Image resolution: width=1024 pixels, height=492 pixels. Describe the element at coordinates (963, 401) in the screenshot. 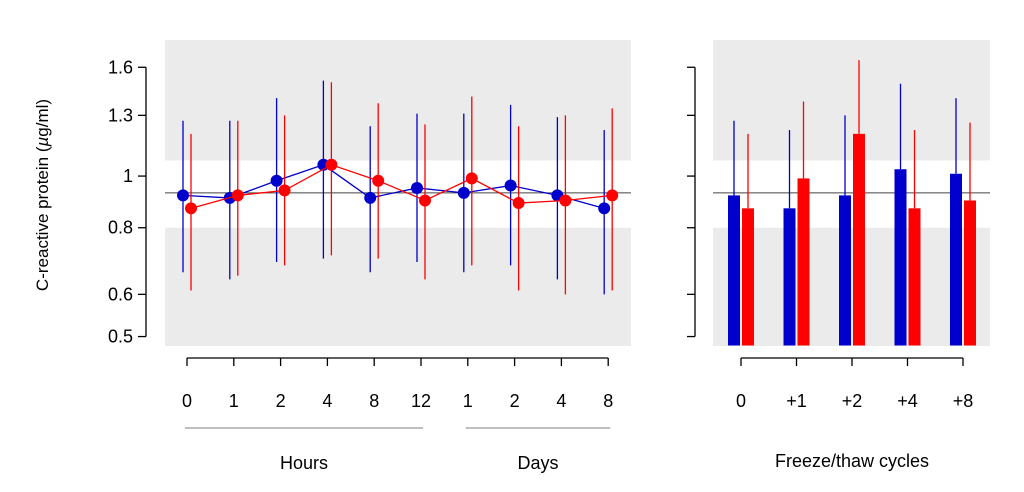

I see `x-tick-label: +8` at that location.